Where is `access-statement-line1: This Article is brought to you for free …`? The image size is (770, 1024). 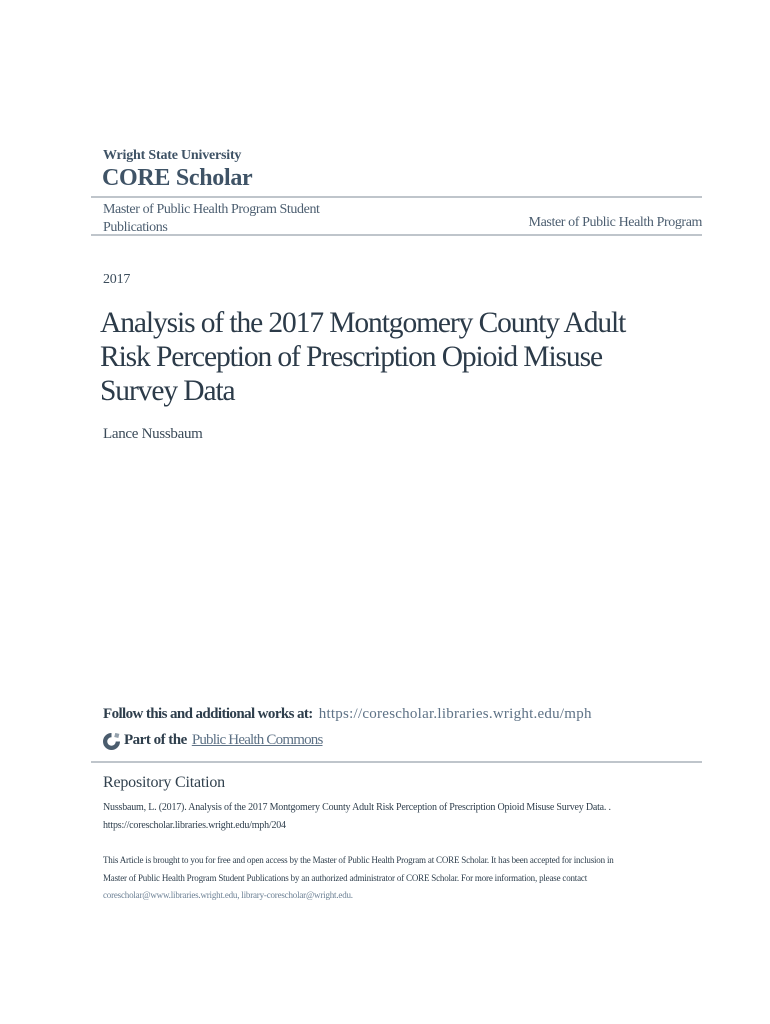
access-statement-line1: This Article is brought to you for free … is located at coordinates (358, 860).